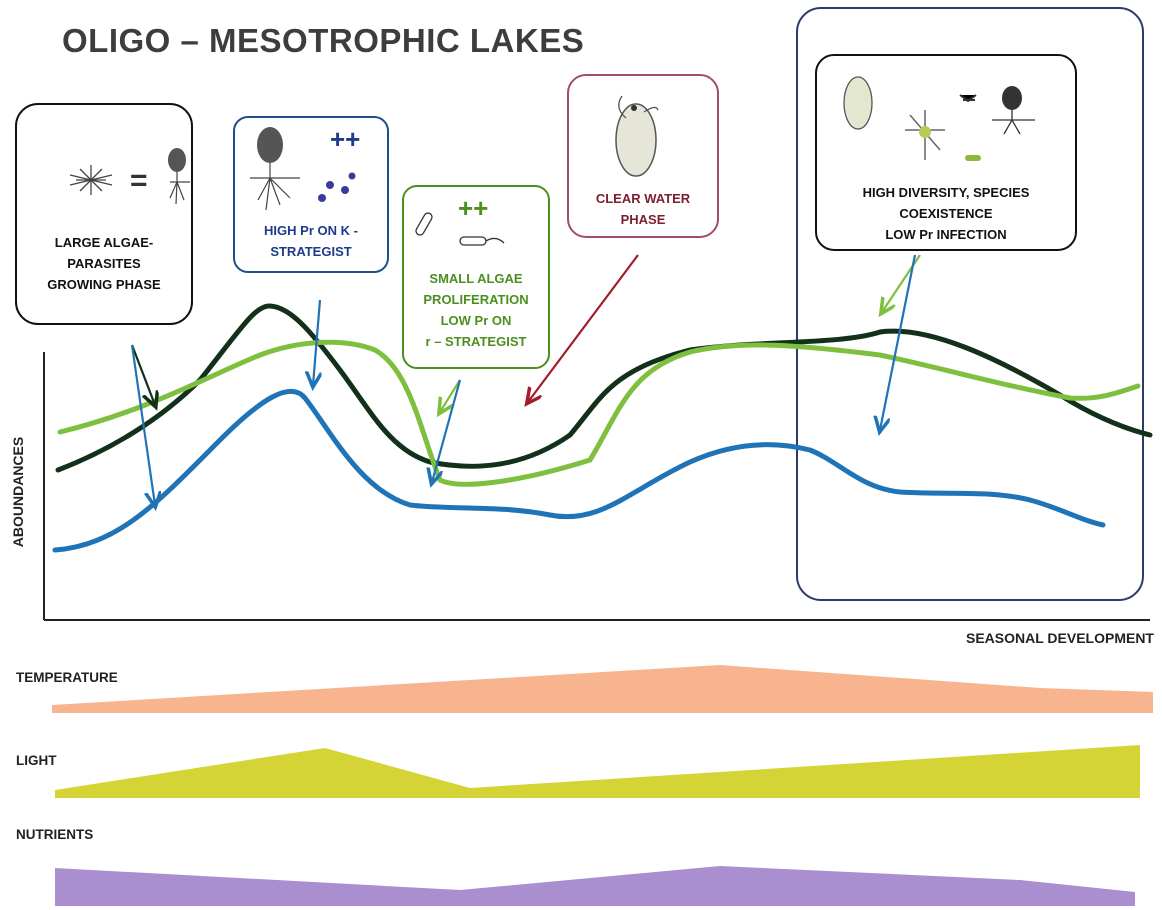  What do you see at coordinates (104, 284) in the screenshot?
I see `label-line: GROWING PHASE` at bounding box center [104, 284].